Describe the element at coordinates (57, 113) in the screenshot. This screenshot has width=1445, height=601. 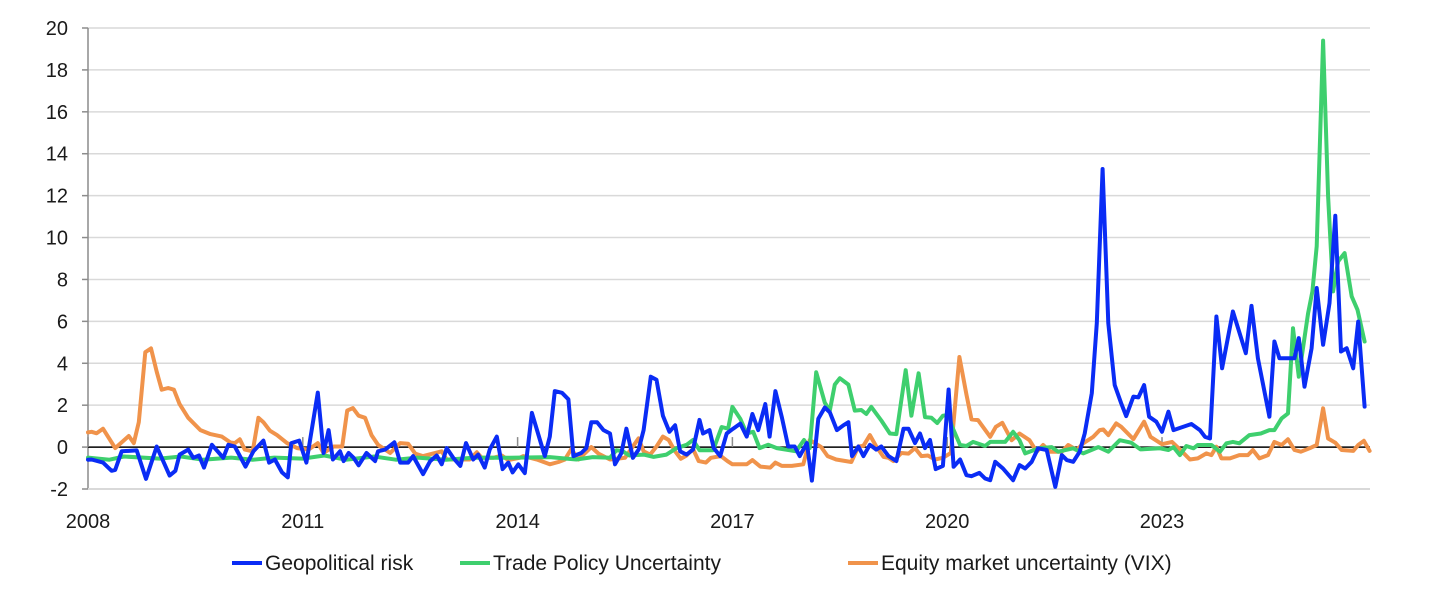
I see `y-tick-label: 16` at that location.